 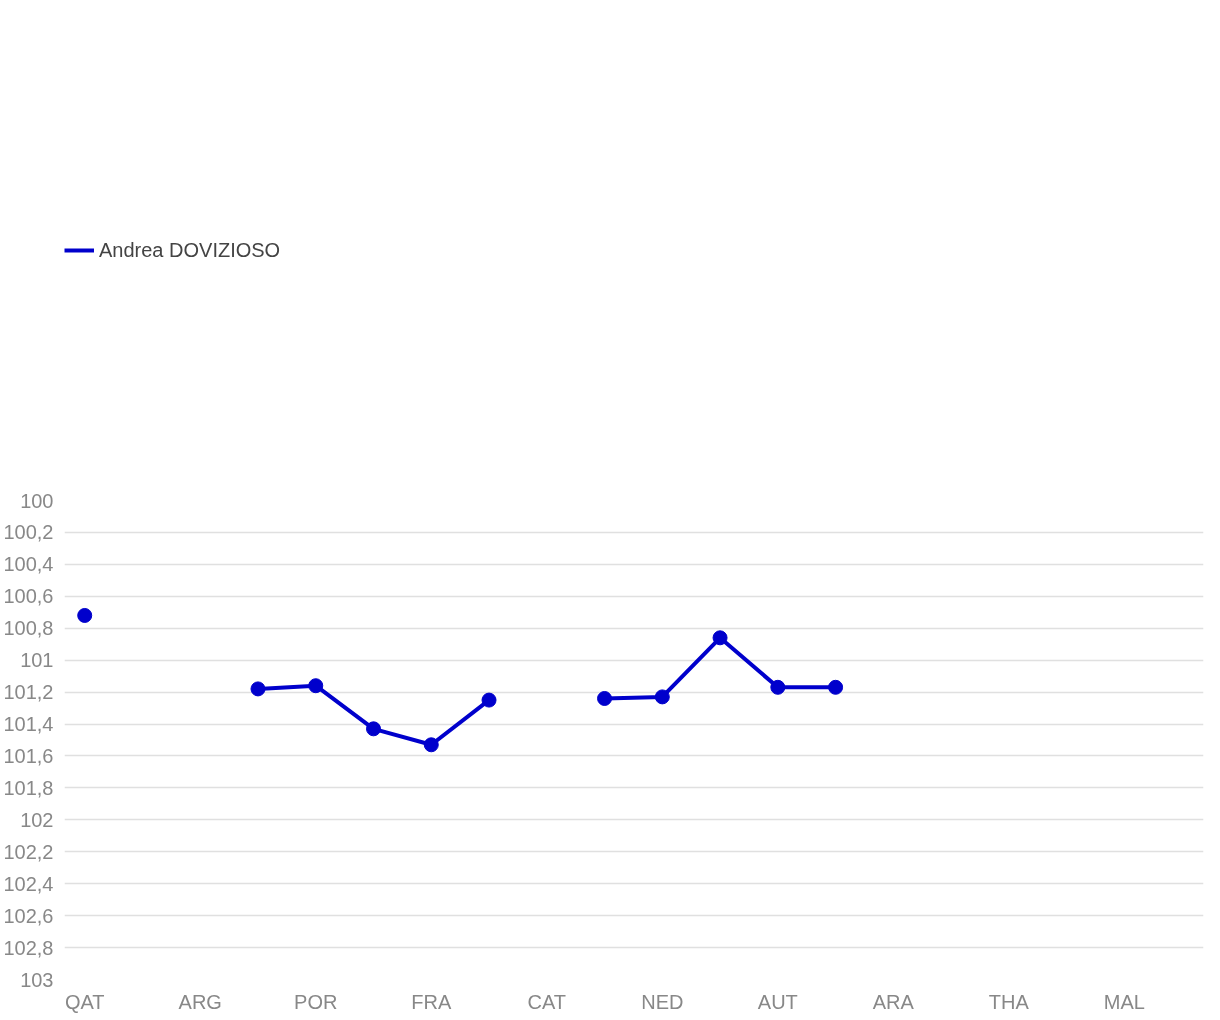 I want to click on x-tick-label: QAT, so click(x=84, y=1001).